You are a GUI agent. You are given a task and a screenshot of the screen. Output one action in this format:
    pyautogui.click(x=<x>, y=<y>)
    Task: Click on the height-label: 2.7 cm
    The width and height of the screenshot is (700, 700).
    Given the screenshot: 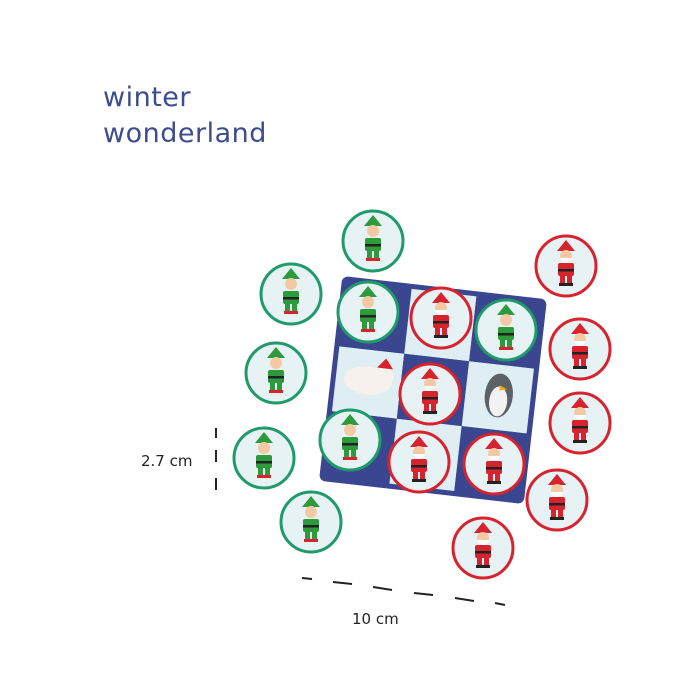 What is the action you would take?
    pyautogui.click(x=167, y=461)
    